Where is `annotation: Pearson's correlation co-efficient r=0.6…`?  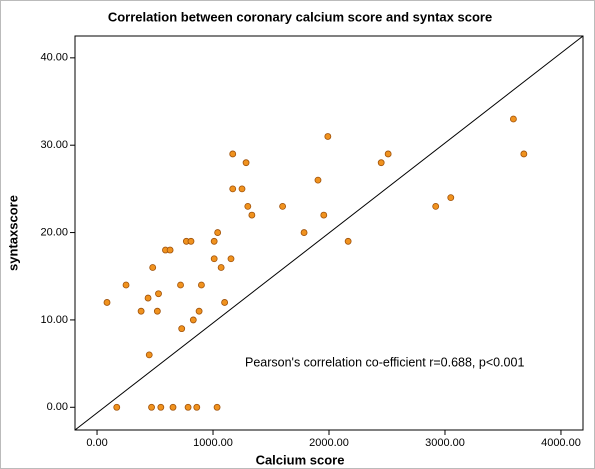
annotation: Pearson's correlation co-efficient r=0.6… is located at coordinates (384, 362).